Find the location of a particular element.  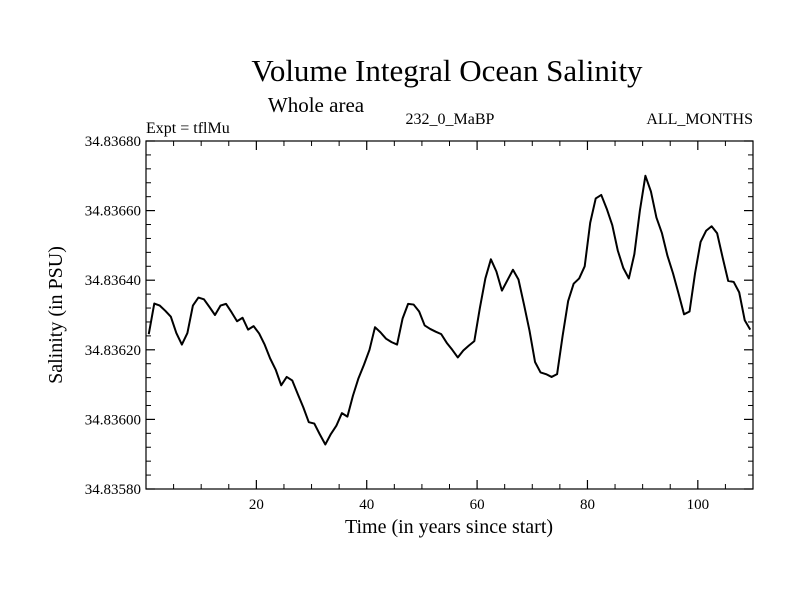

y-tick-label: 34.83600 is located at coordinates (113, 420).